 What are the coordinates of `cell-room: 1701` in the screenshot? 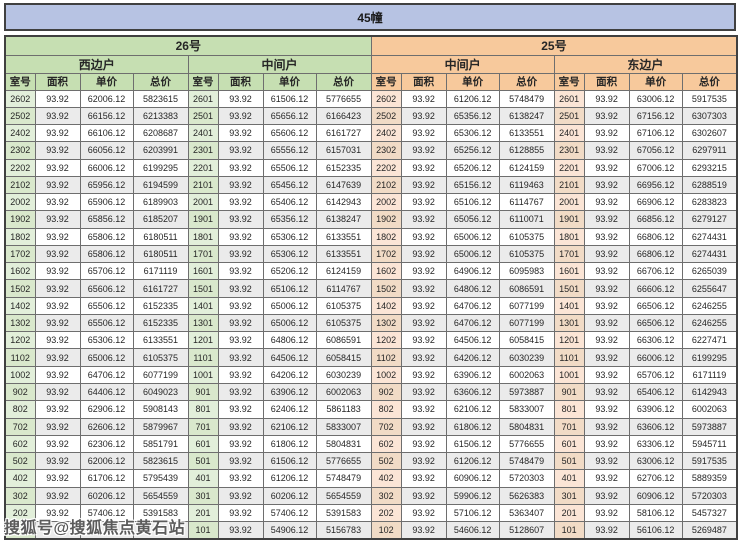 It's located at (203, 254).